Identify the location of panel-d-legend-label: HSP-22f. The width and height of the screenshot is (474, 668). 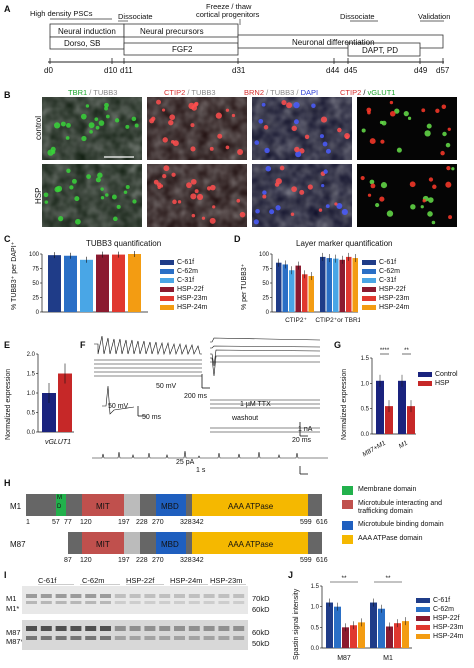
(392, 289).